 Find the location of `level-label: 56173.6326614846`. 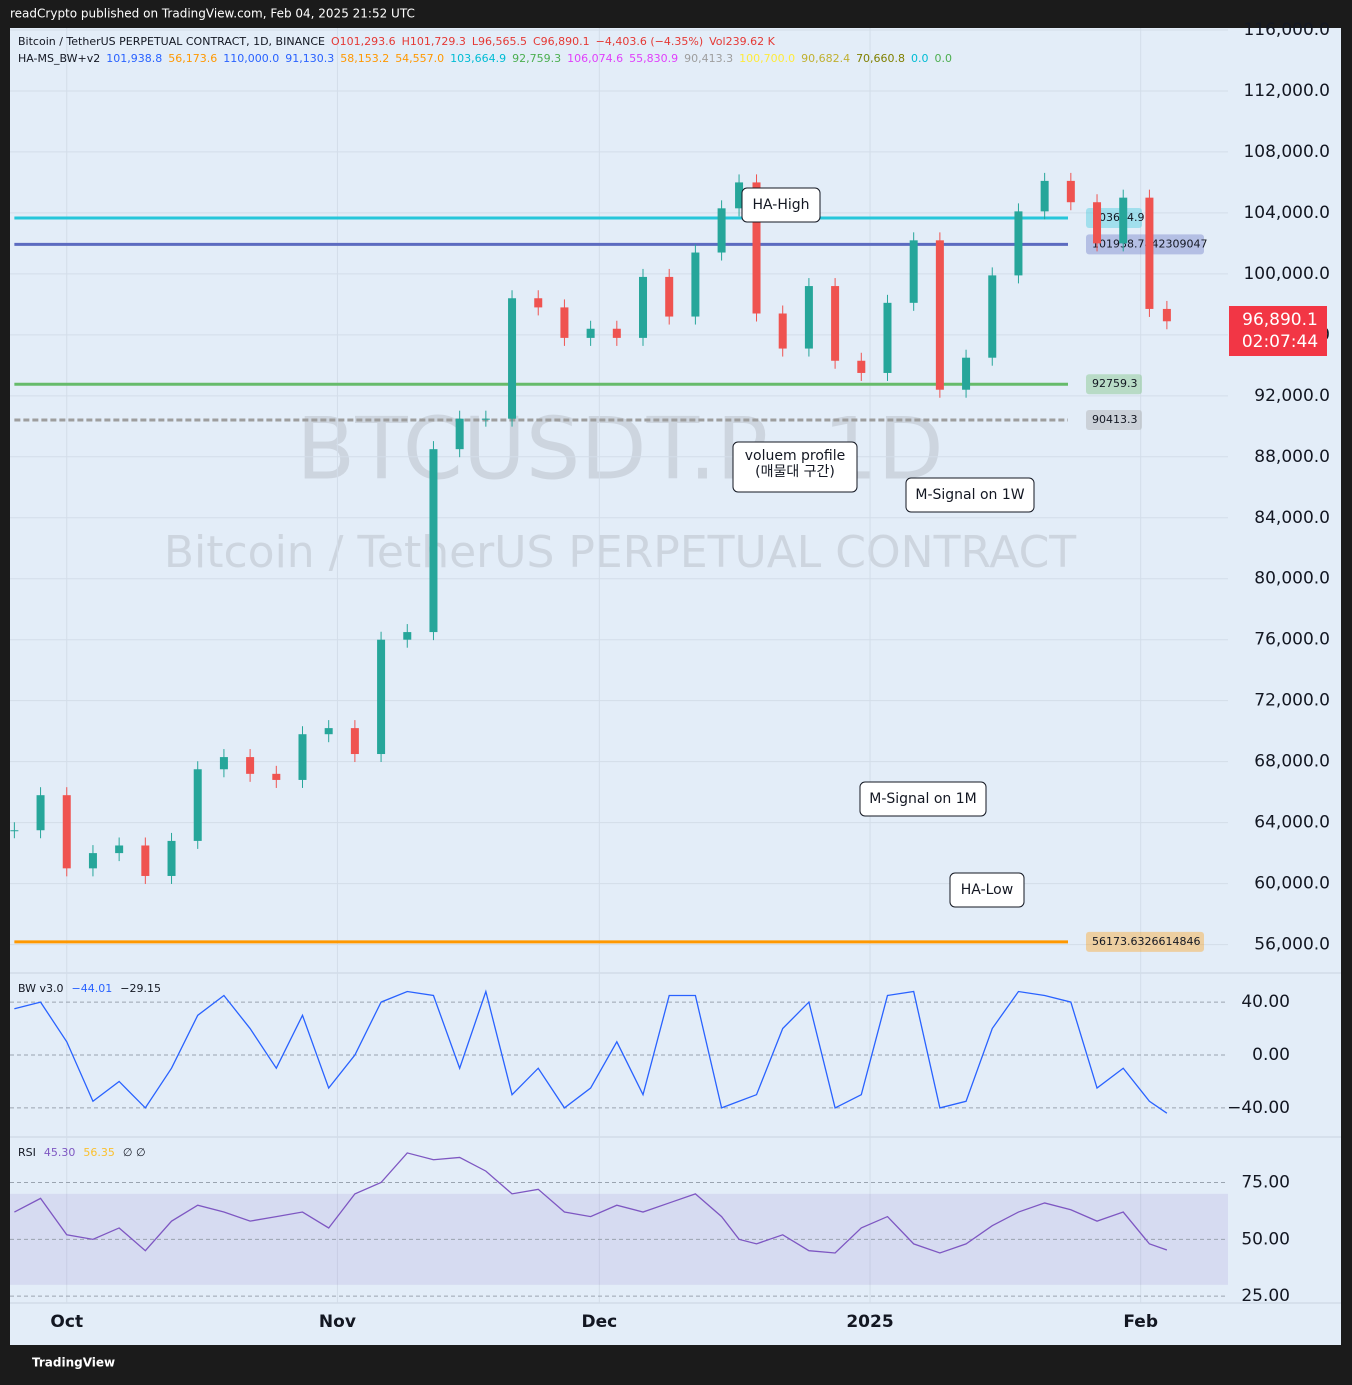

level-label: 56173.6326614846 is located at coordinates (1146, 941).